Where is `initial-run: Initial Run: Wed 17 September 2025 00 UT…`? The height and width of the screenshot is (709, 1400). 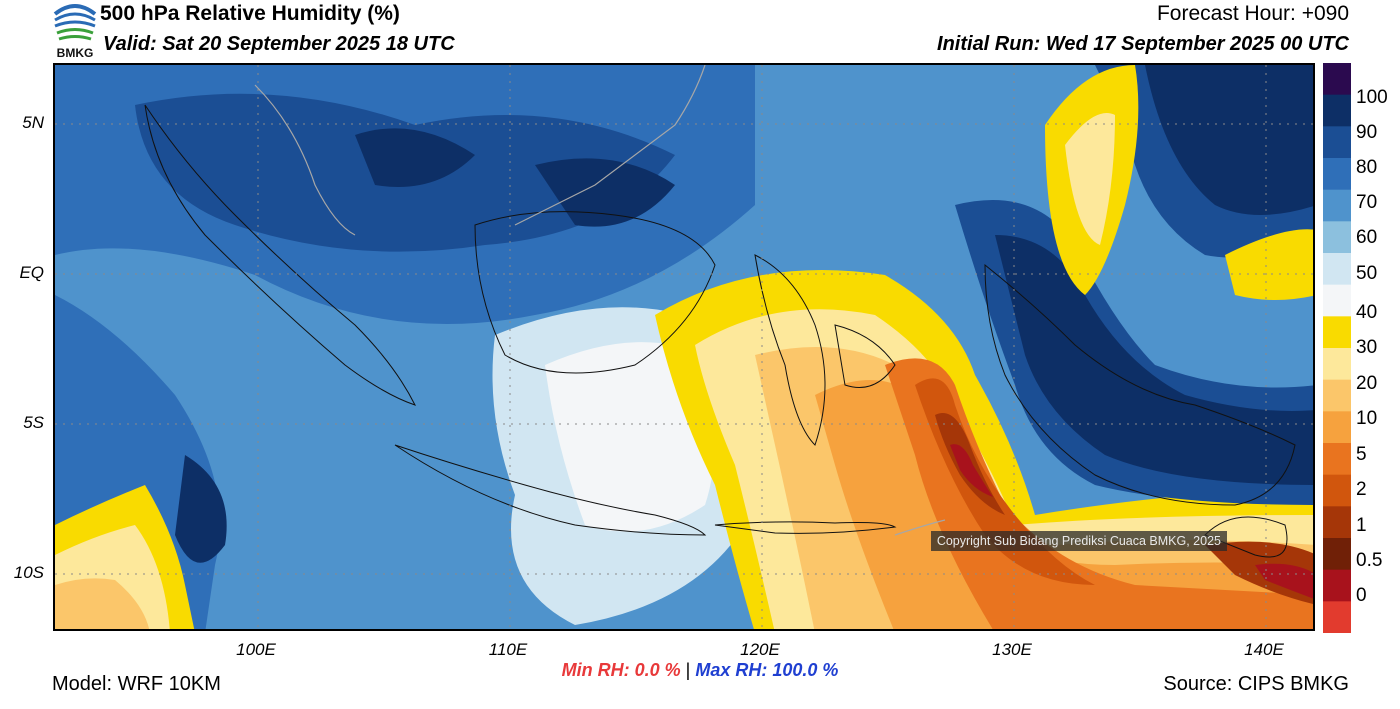 initial-run: Initial Run: Wed 17 September 2025 00 UT… is located at coordinates (1143, 44).